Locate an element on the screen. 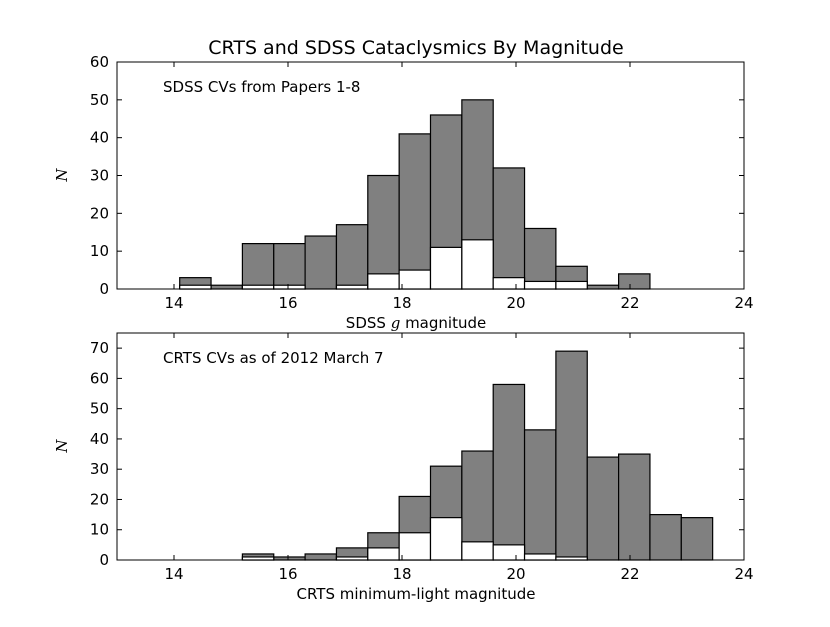 The width and height of the screenshot is (830, 627). sdss-y-tick-label: 60 is located at coordinates (99, 62).